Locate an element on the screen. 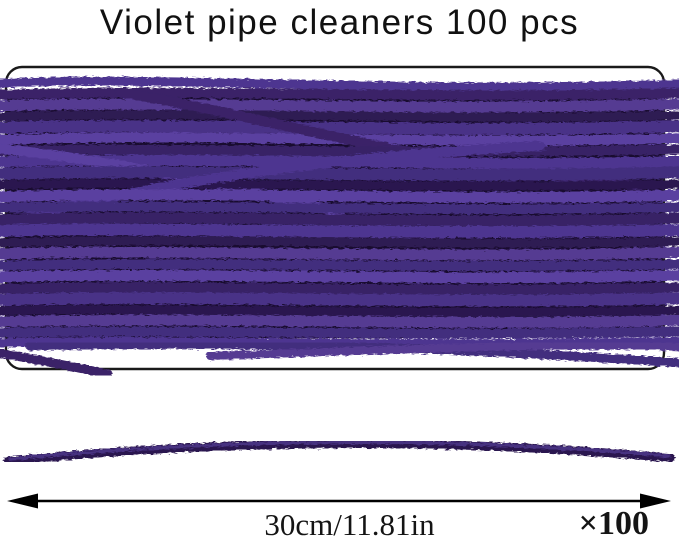 Image resolution: width=679 pixels, height=547 pixels. page-title: Violet pipe cleaners 100 pcs is located at coordinates (339, 22).